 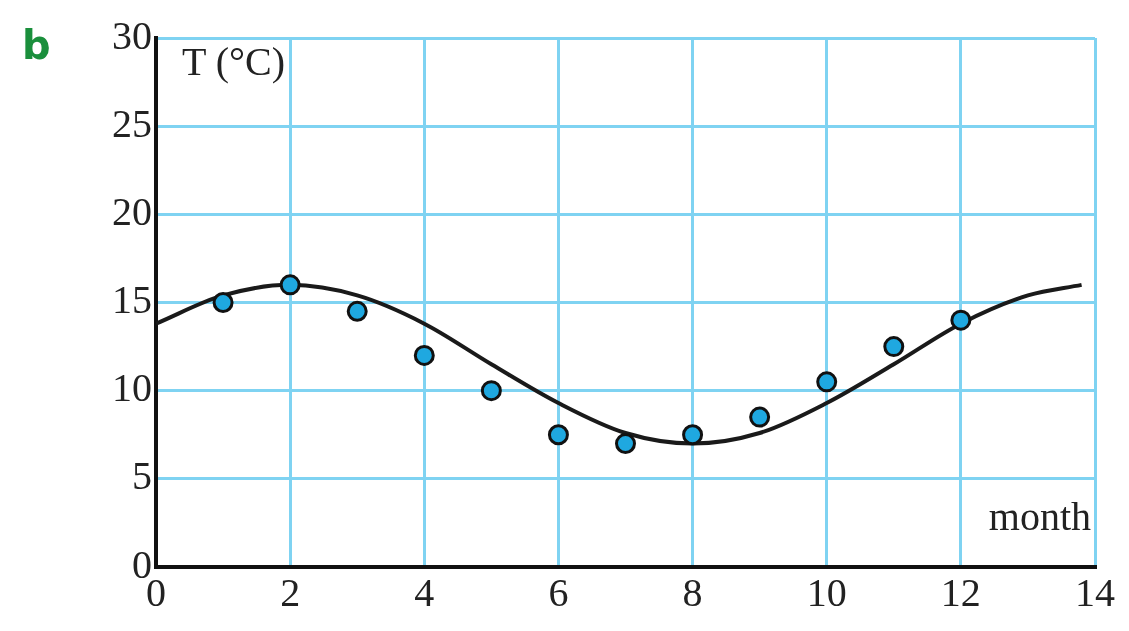 I want to click on x-tick-label: 4, so click(x=424, y=592).